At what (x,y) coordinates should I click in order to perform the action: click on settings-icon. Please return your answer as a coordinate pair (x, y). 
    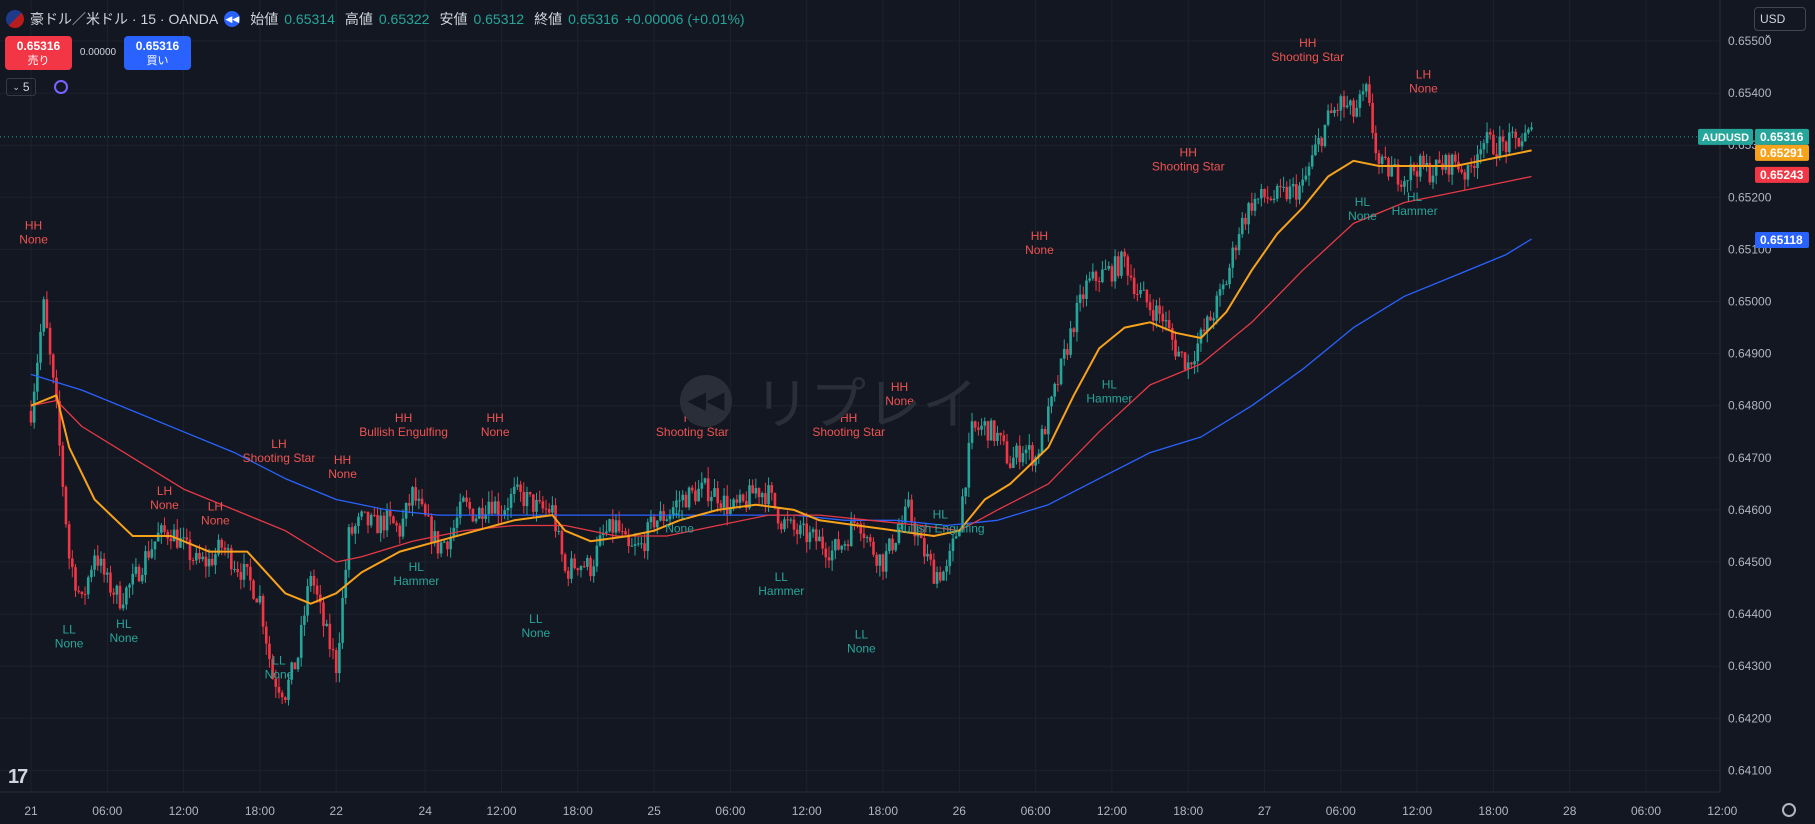
    Looking at the image, I should click on (1789, 810).